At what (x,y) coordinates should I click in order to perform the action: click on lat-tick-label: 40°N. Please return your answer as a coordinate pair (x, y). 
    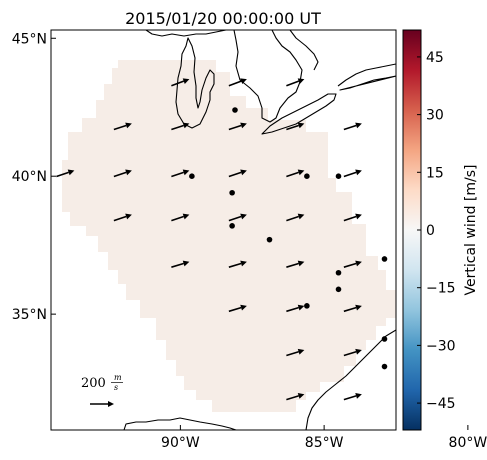
    Looking at the image, I should click on (29, 177).